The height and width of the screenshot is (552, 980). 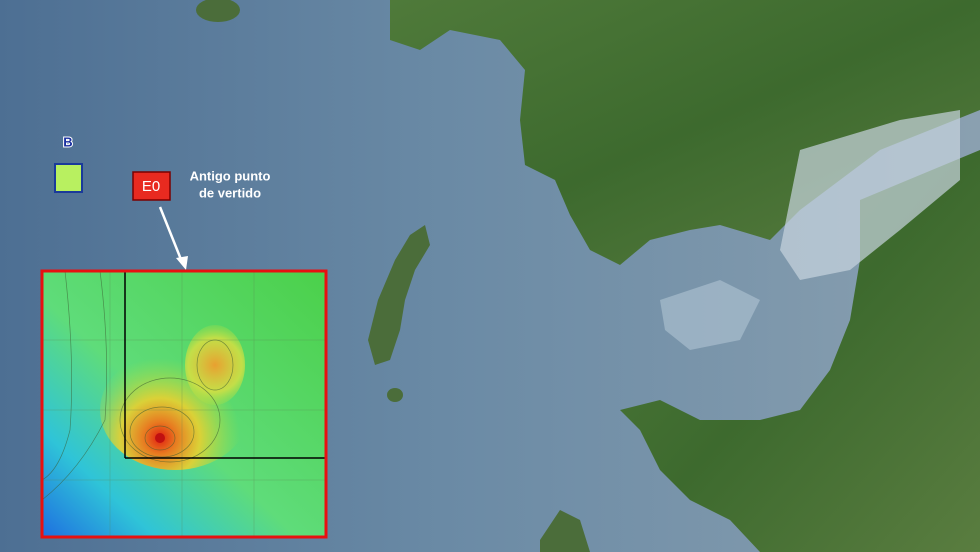 What do you see at coordinates (230, 175) in the screenshot?
I see `annotation-line: Antigo punto` at bounding box center [230, 175].